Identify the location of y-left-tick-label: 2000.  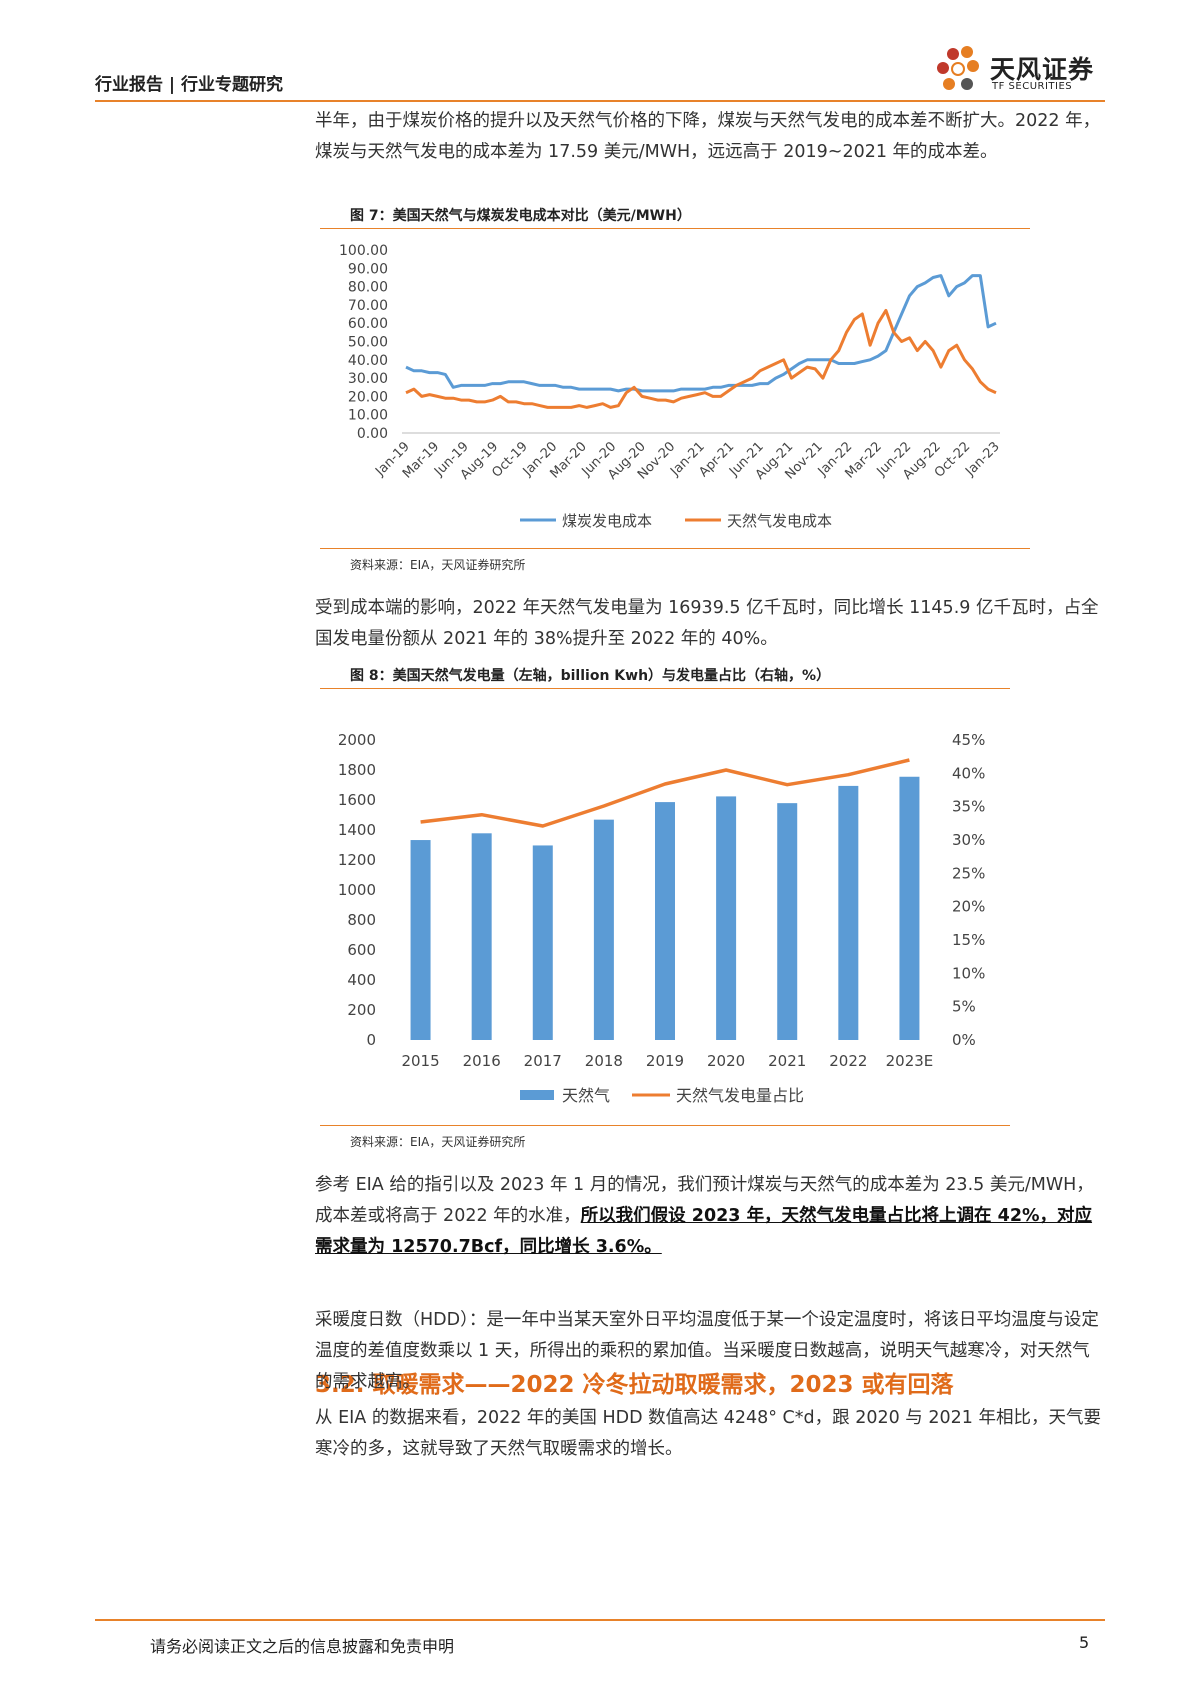
(357, 740).